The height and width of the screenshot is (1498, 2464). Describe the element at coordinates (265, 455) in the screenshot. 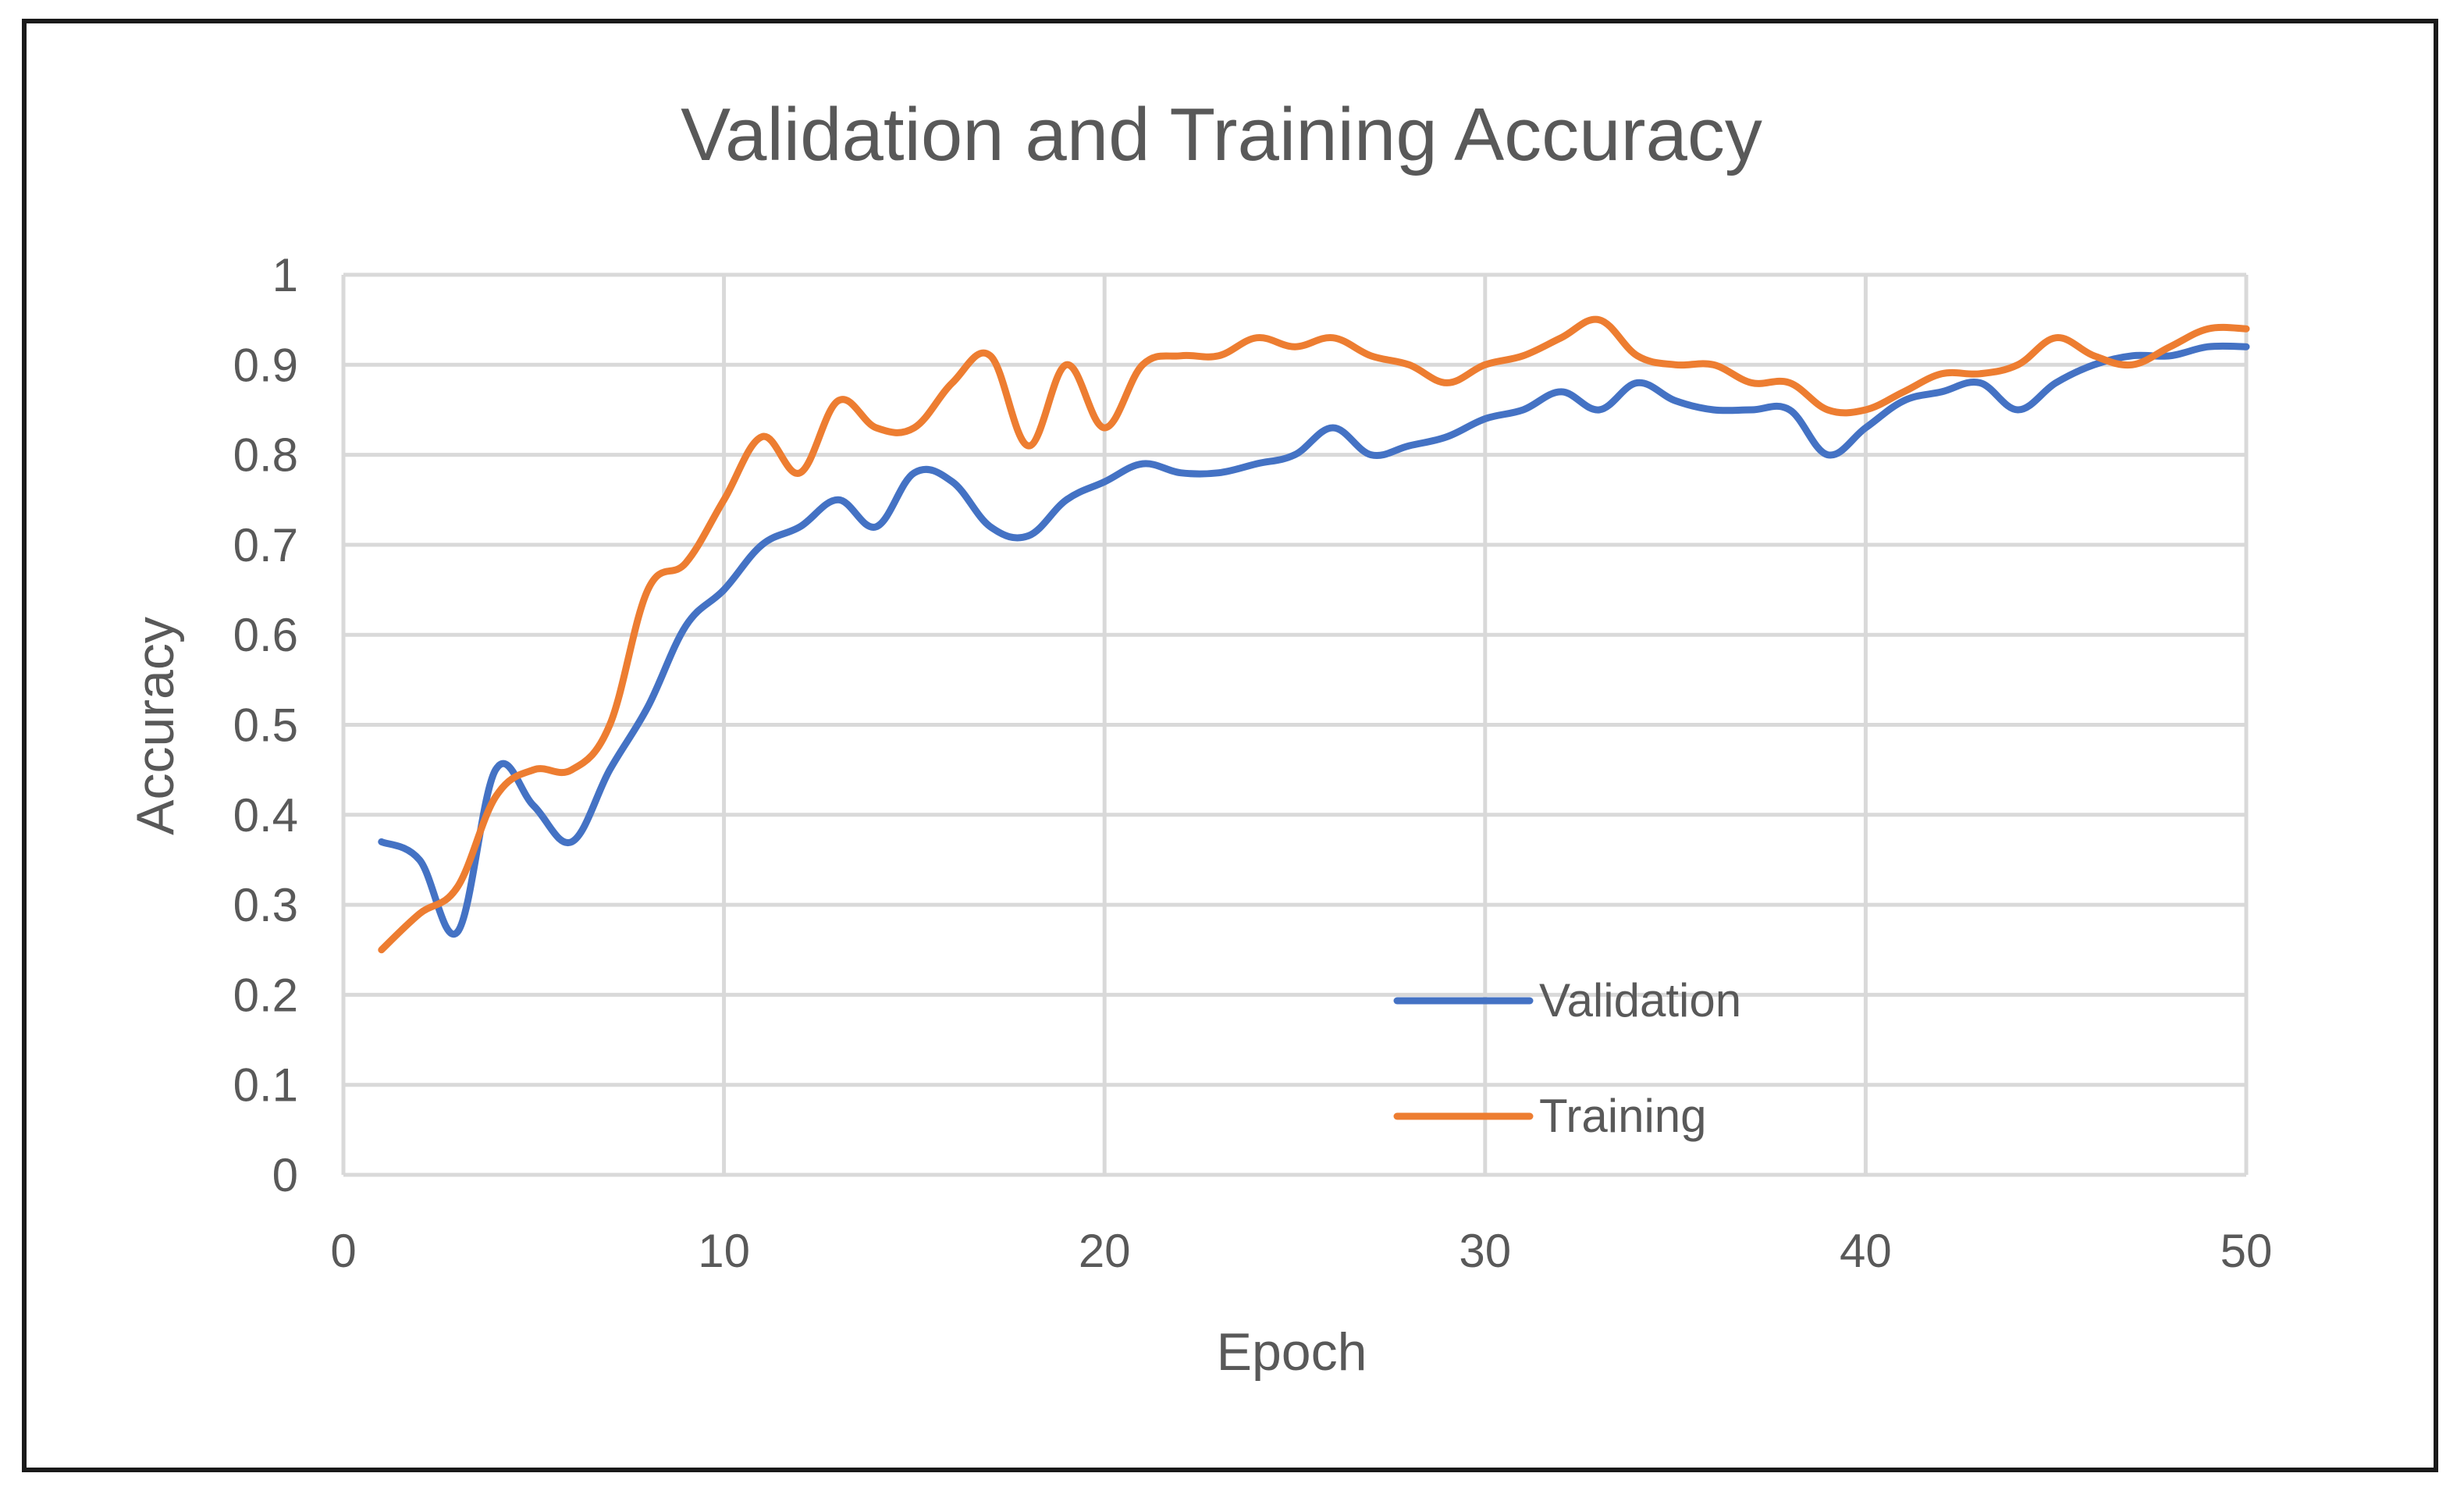

I see `y-tick-label: 0.8` at that location.